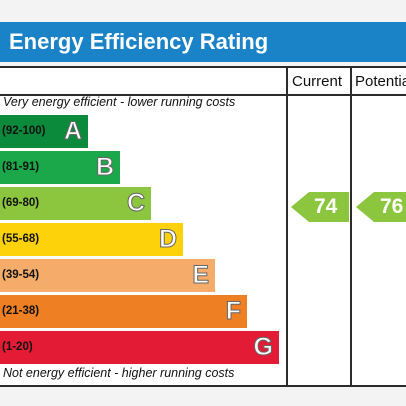  What do you see at coordinates (72, 131) in the screenshot?
I see `band-letter: A` at bounding box center [72, 131].